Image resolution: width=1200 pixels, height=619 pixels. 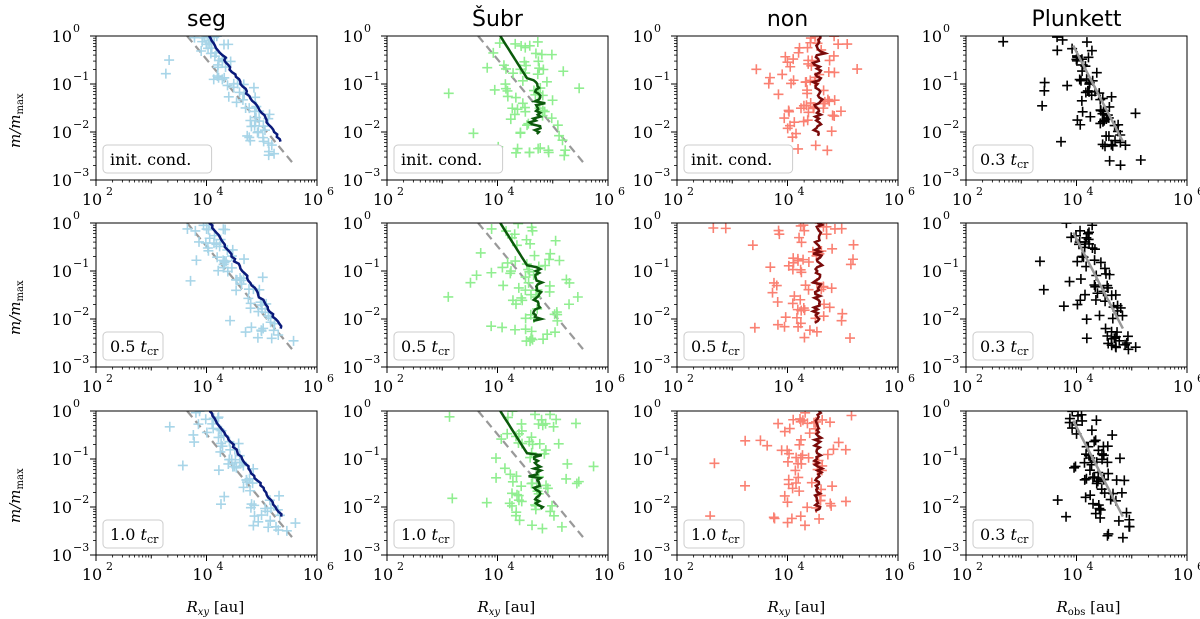 I want to click on column-title-0: seg, so click(x=206, y=19).